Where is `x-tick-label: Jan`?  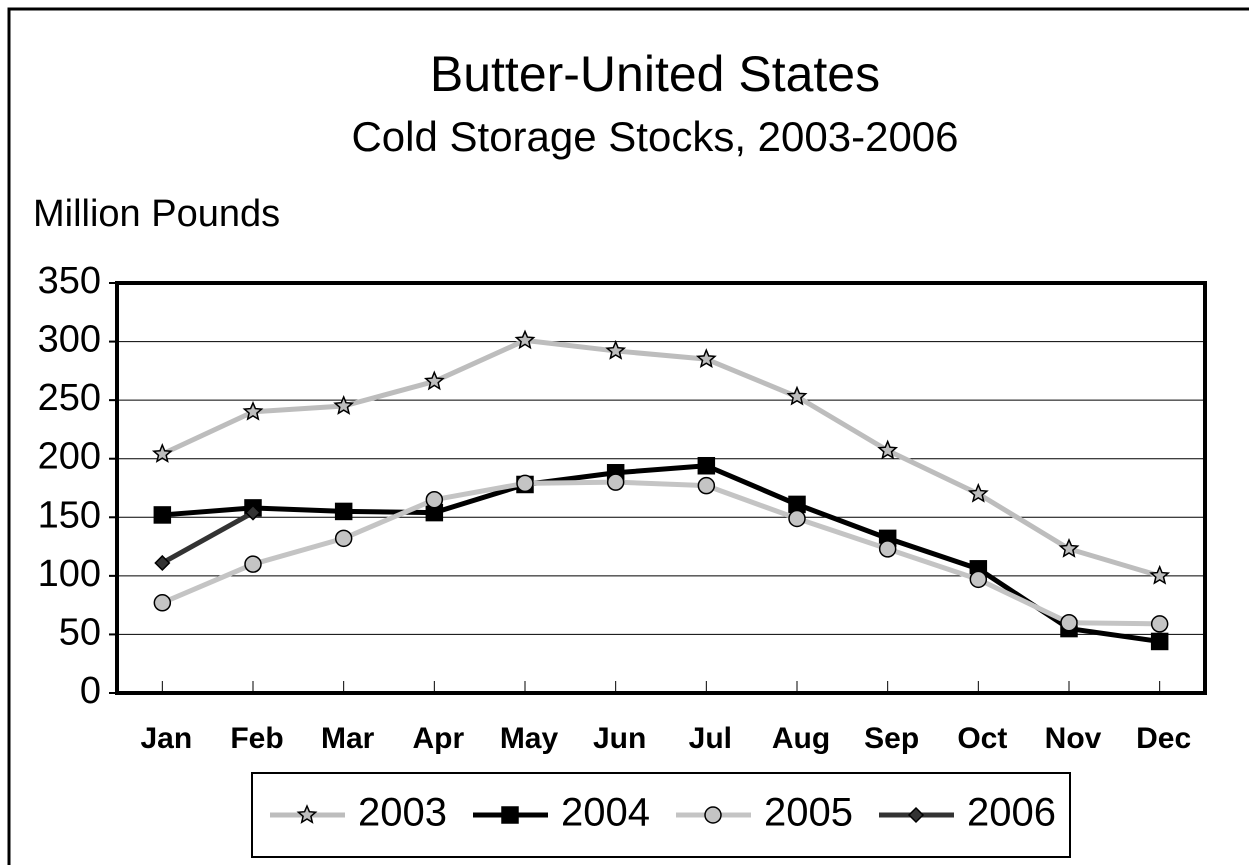
x-tick-label: Jan is located at coordinates (166, 738).